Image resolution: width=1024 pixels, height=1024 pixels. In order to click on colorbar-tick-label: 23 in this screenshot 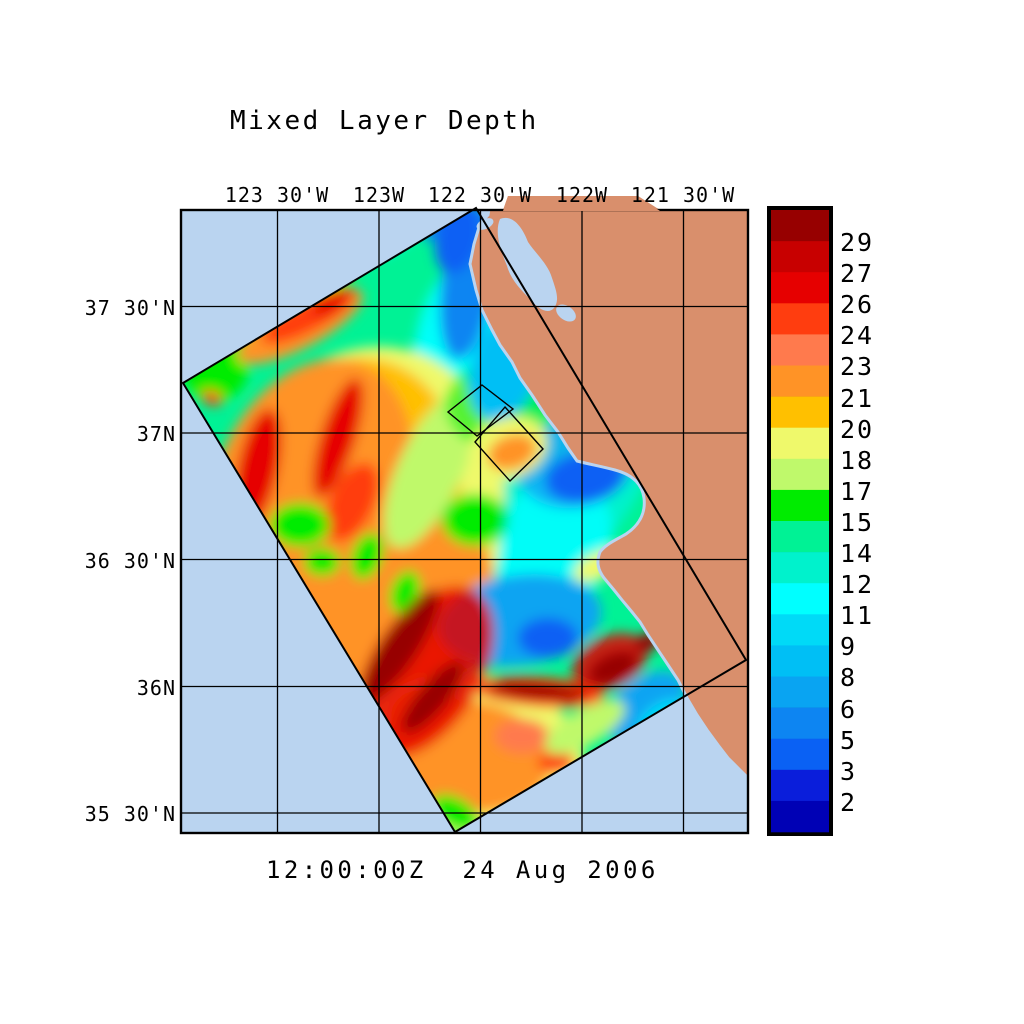, I will do `click(857, 366)`.